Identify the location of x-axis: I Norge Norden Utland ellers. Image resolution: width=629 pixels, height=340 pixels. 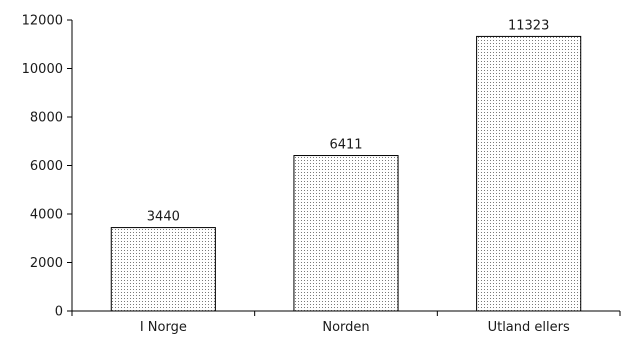
(346, 322).